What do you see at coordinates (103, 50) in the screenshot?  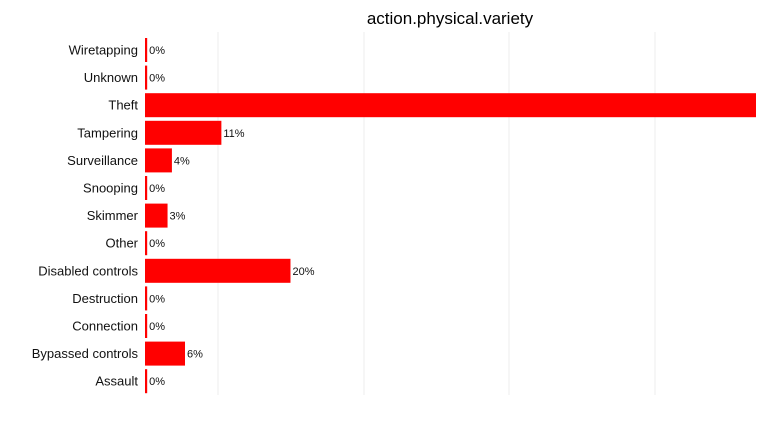 I see `category-label: Wiretapping` at bounding box center [103, 50].